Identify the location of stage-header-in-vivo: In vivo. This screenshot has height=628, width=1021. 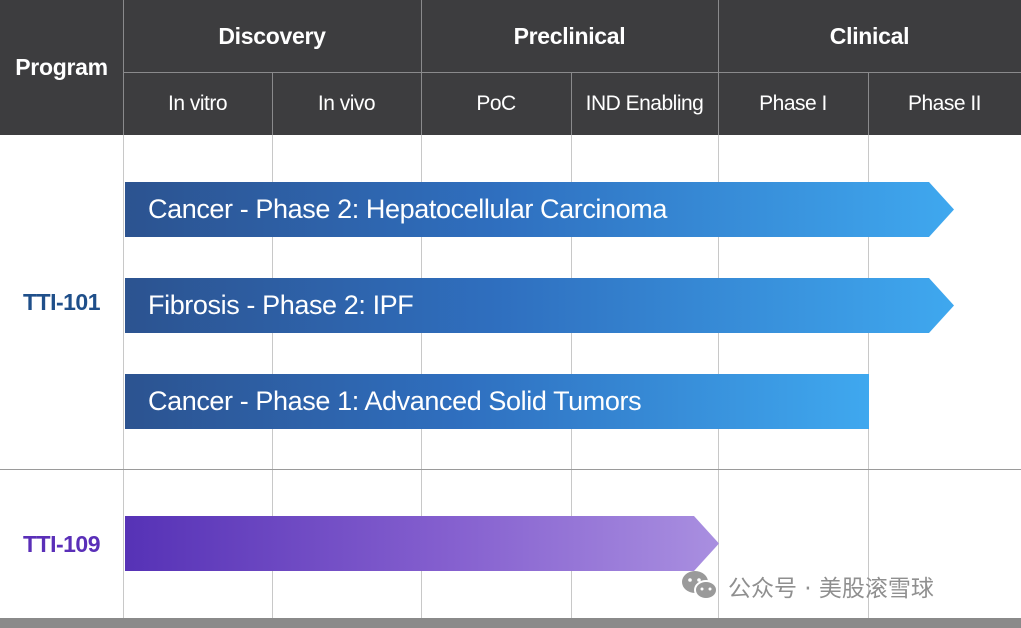
(346, 103).